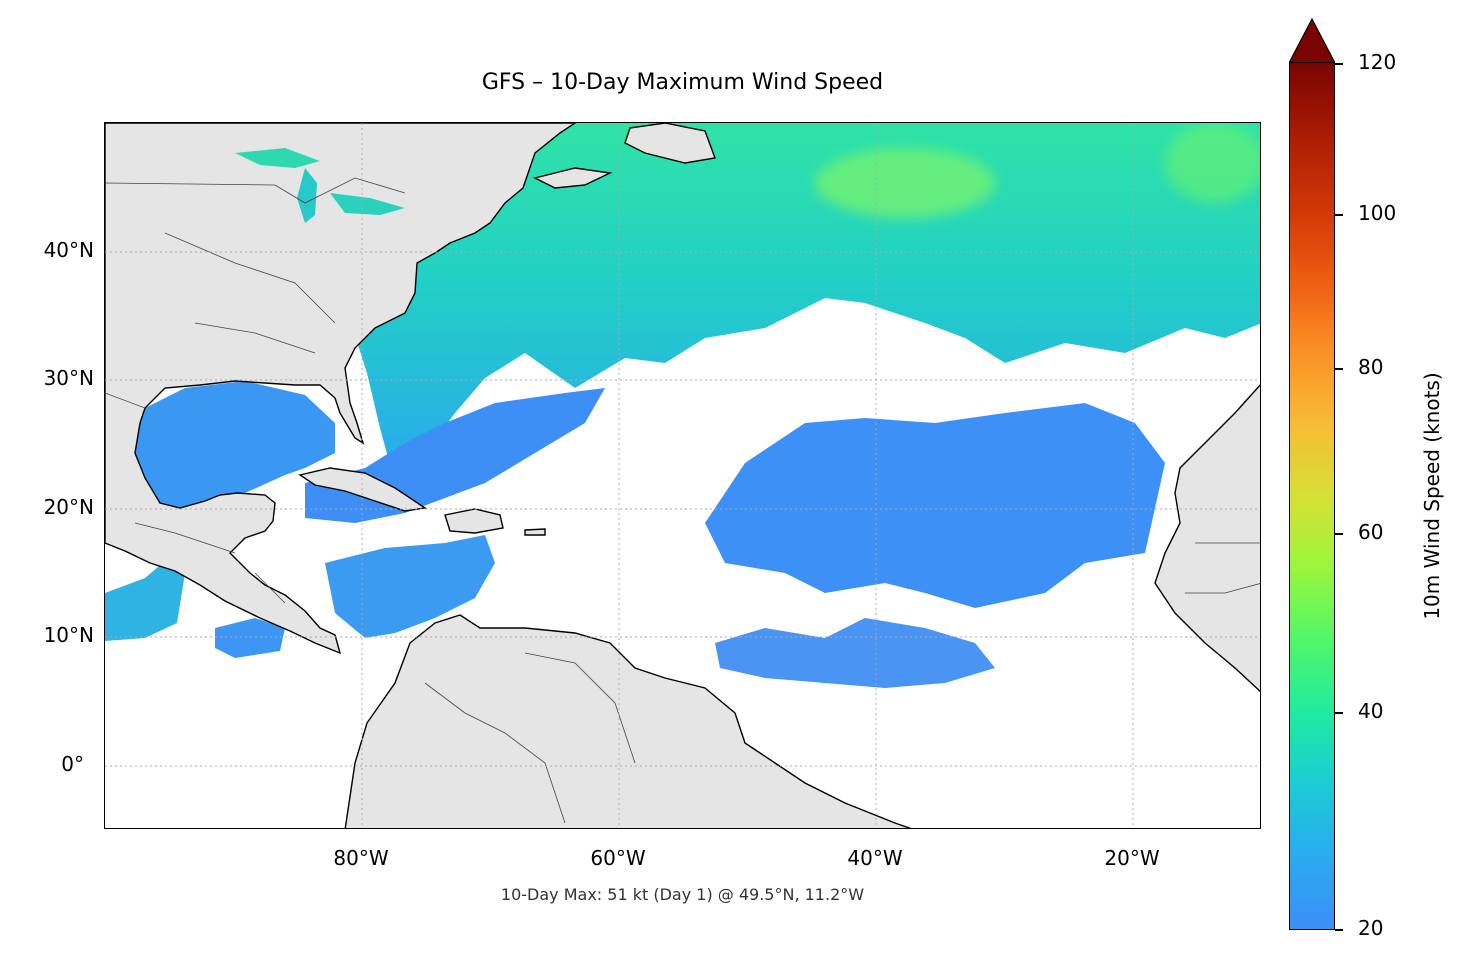  Describe the element at coordinates (535, 532) in the screenshot. I see `land-puerto-rico` at that location.